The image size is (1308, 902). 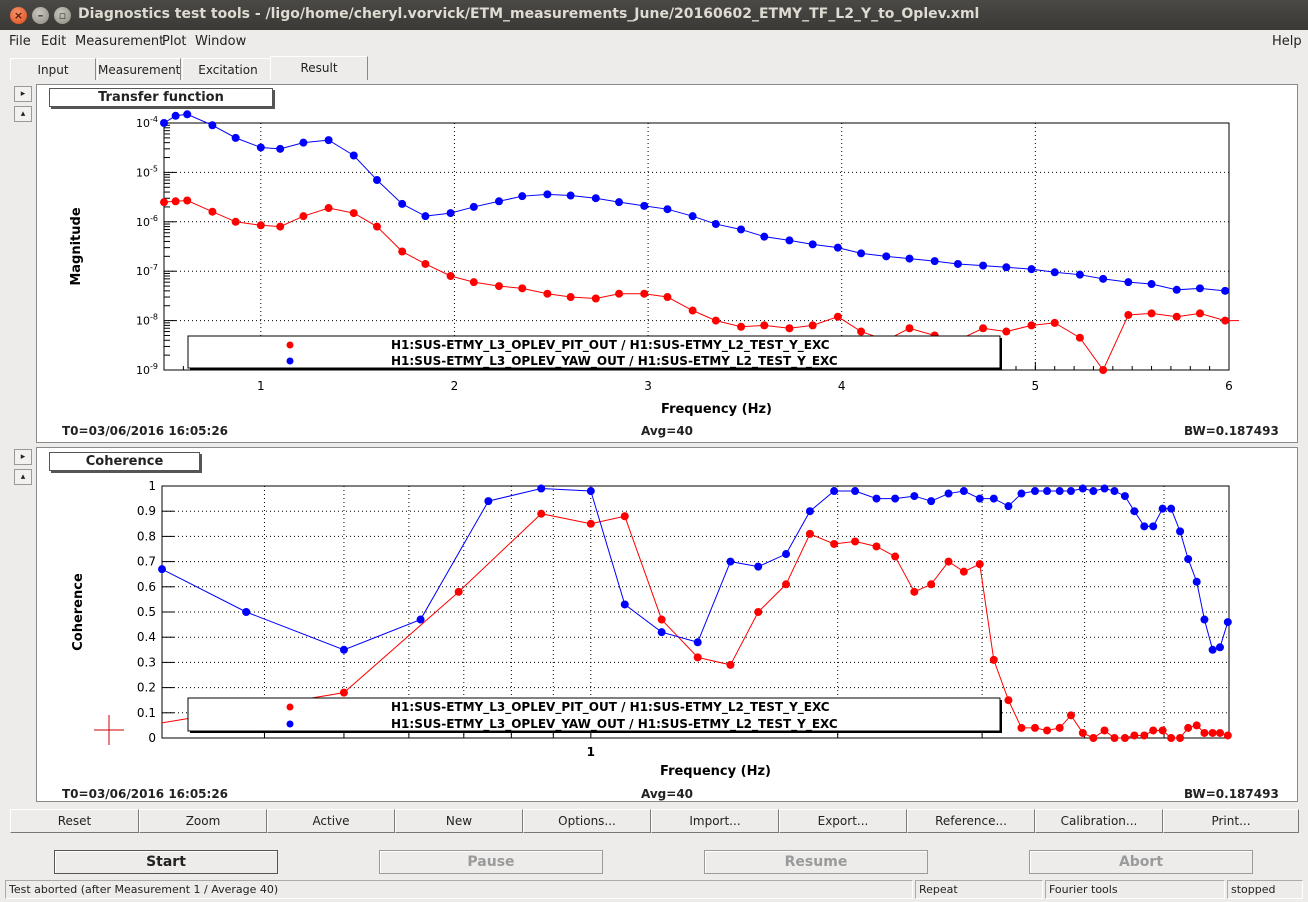 I want to click on expand-panel-button: ▸, so click(x=23, y=94).